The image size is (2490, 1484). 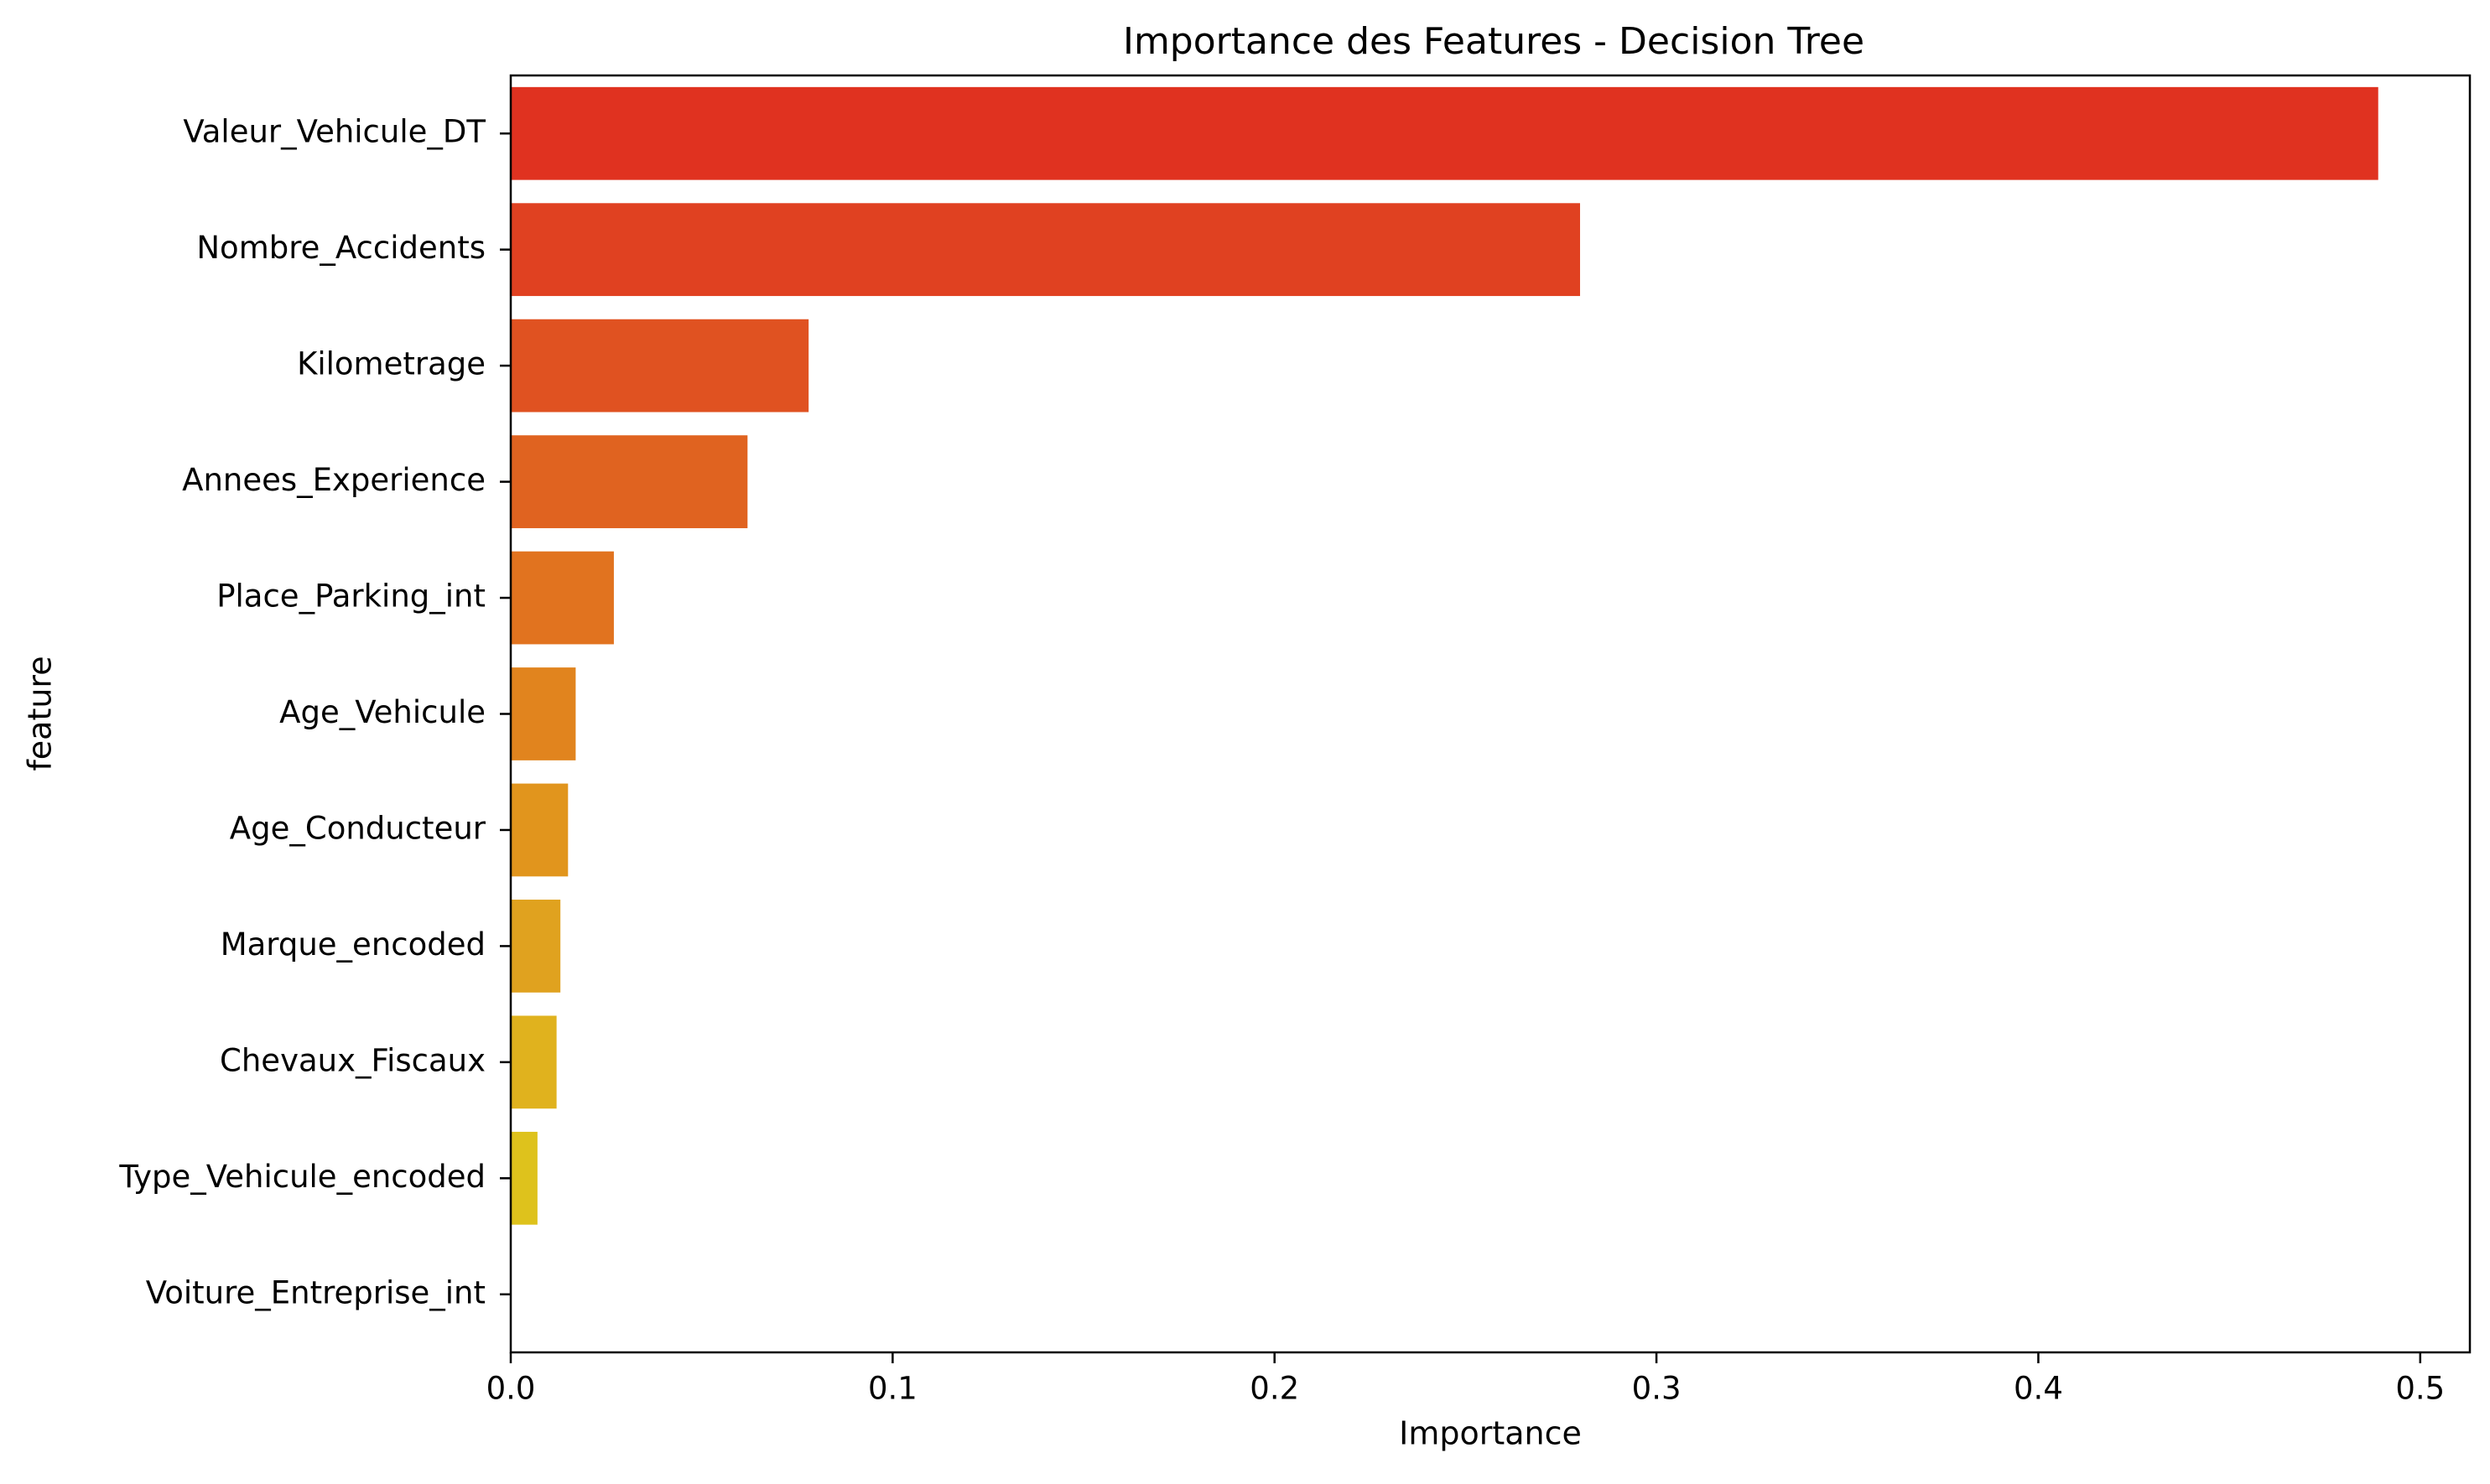 I want to click on x-tick-label: 0.0, so click(x=511, y=1389).